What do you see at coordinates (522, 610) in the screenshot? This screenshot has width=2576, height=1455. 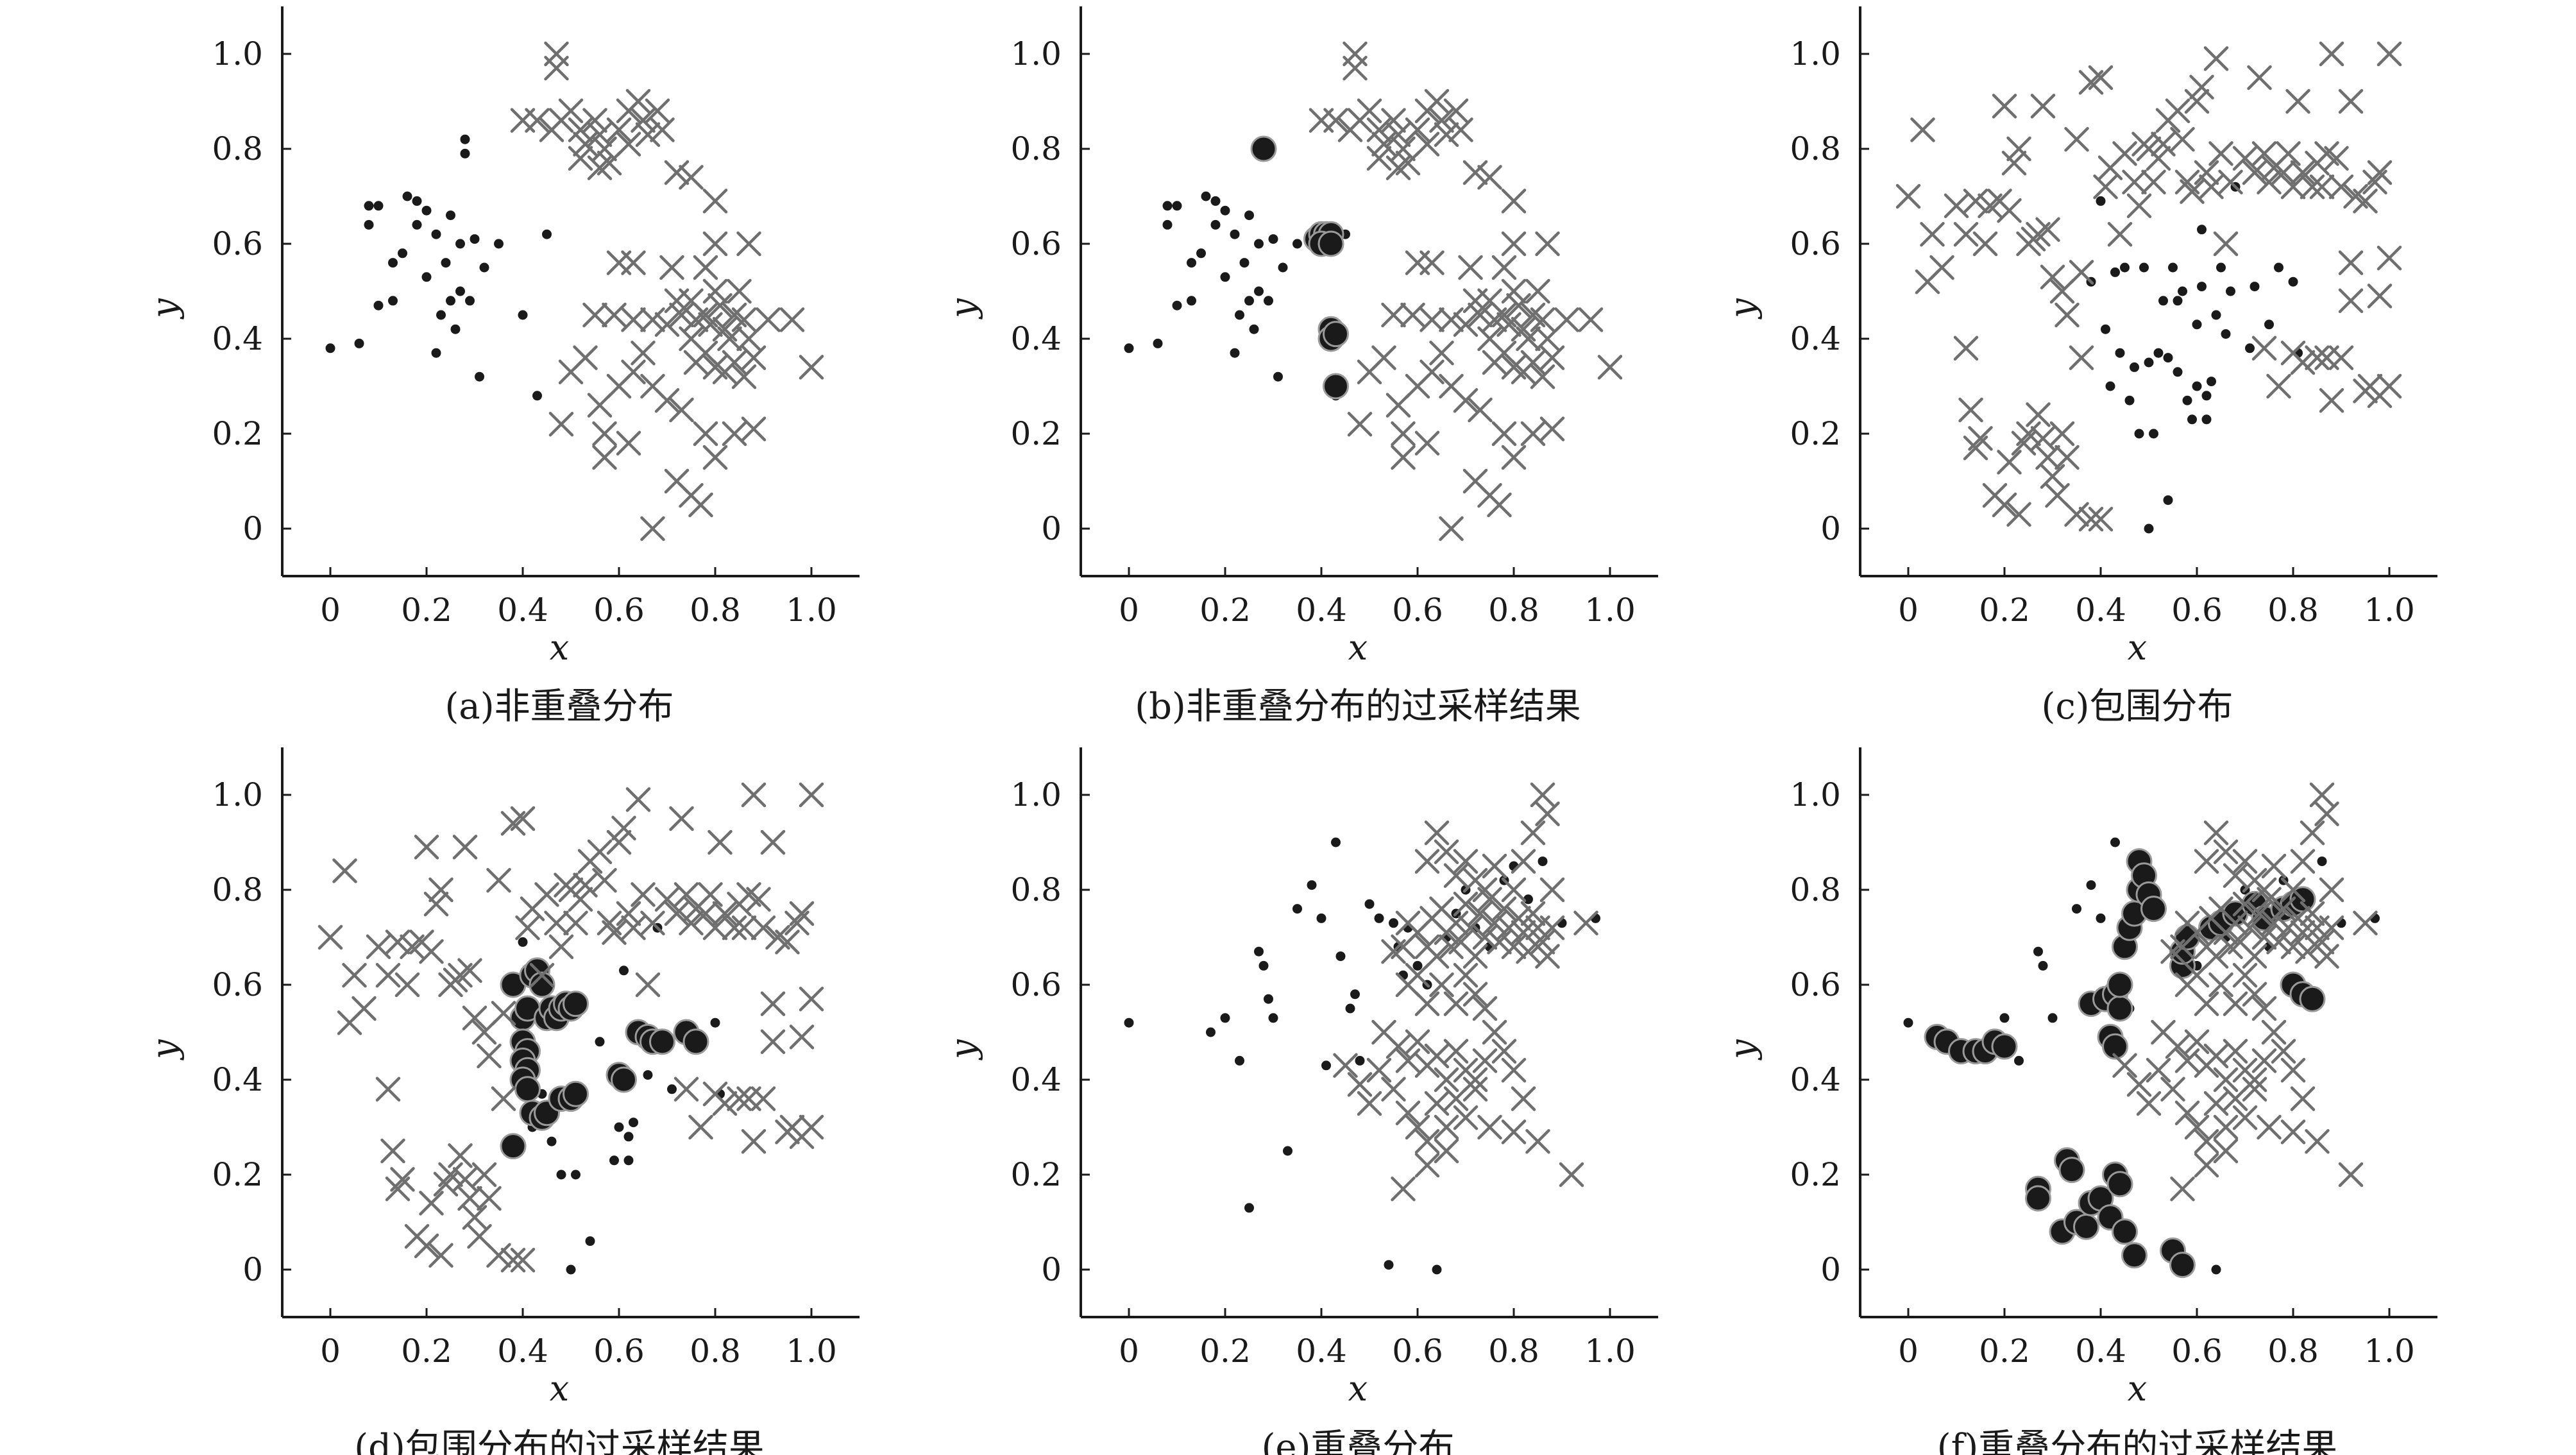 I see `chart-a-x-tick-label: 0.4` at bounding box center [522, 610].